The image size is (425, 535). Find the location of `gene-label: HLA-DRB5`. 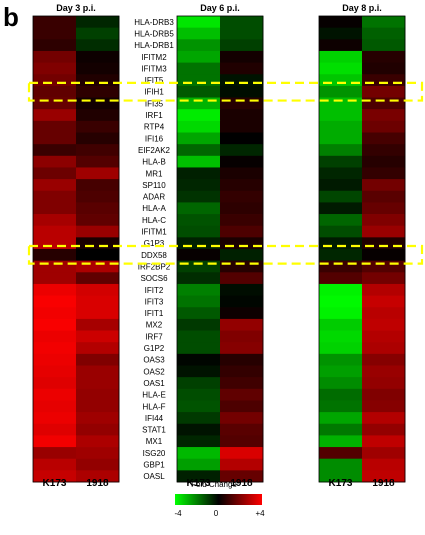

gene-label: HLA-DRB5 is located at coordinates (154, 33).